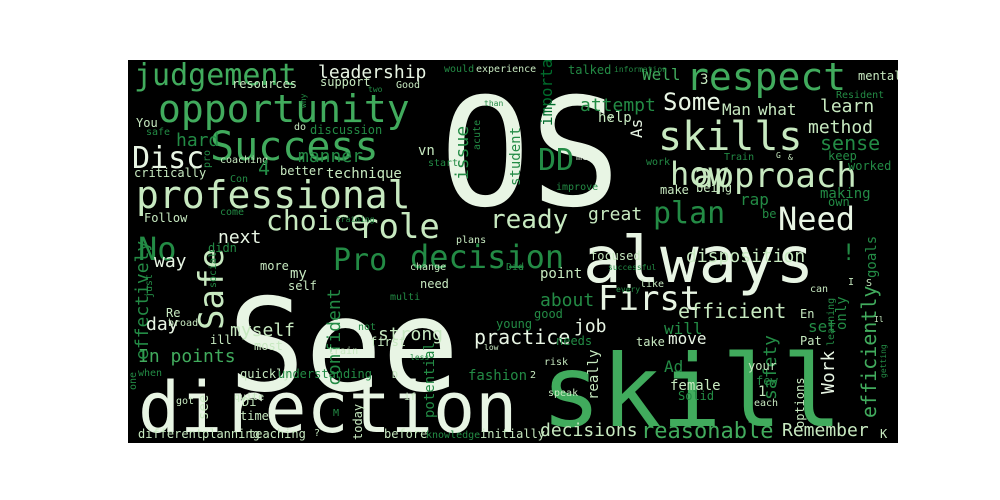  Describe the element at coordinates (652, 284) in the screenshot. I see `word-like: like` at that location.